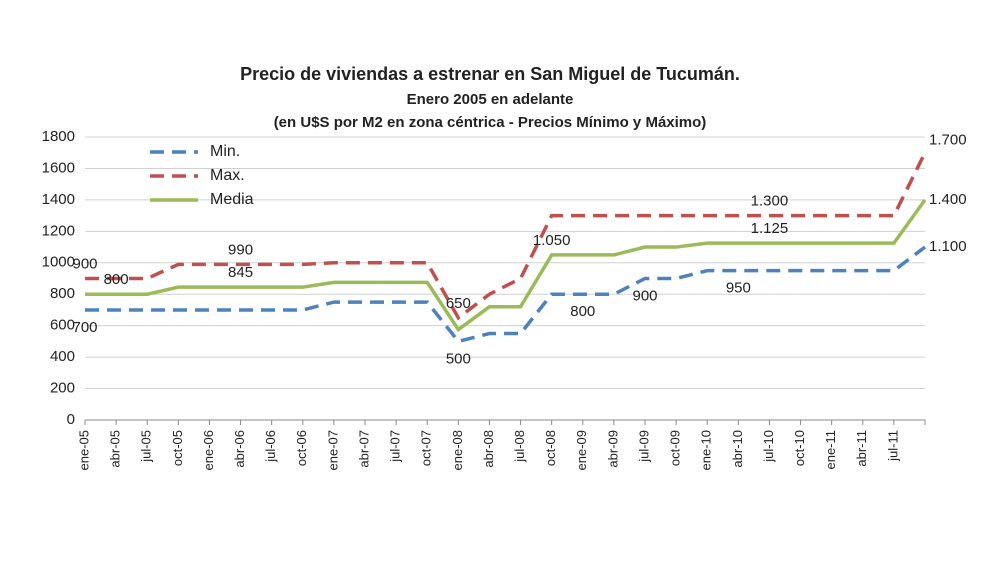  Describe the element at coordinates (146, 446) in the screenshot. I see `x-tick-label: jul-05` at that location.